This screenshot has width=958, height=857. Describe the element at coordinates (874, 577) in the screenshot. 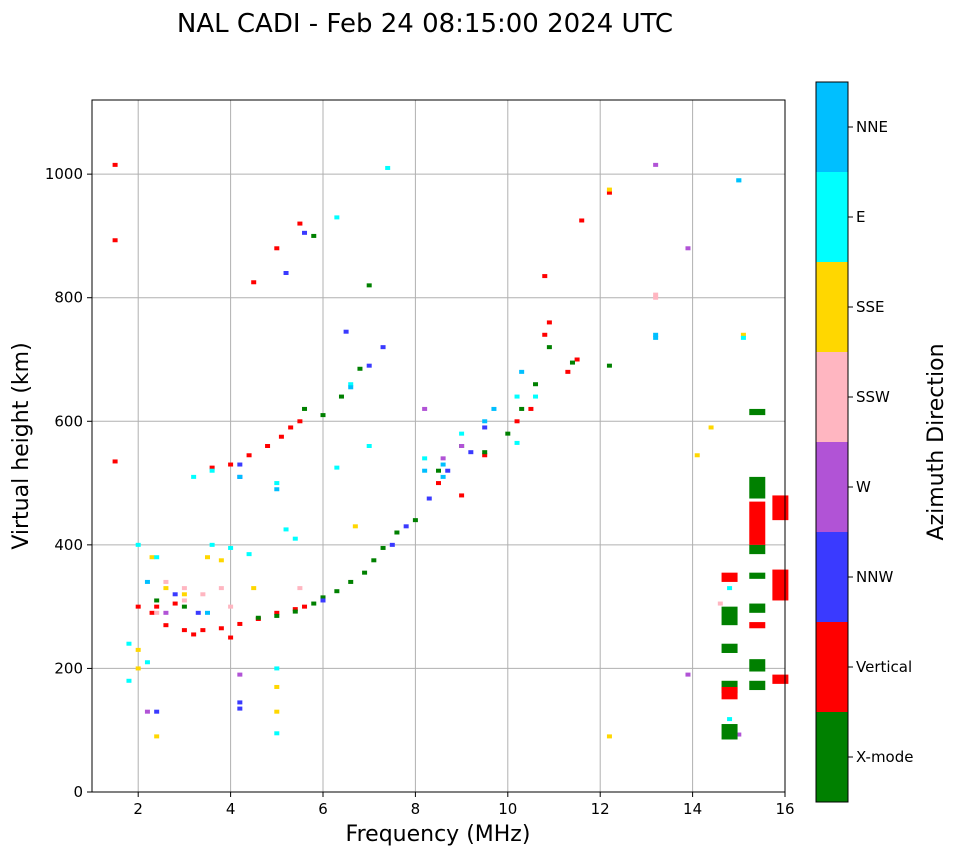

I see `colorbar-tick-label: NNW` at that location.